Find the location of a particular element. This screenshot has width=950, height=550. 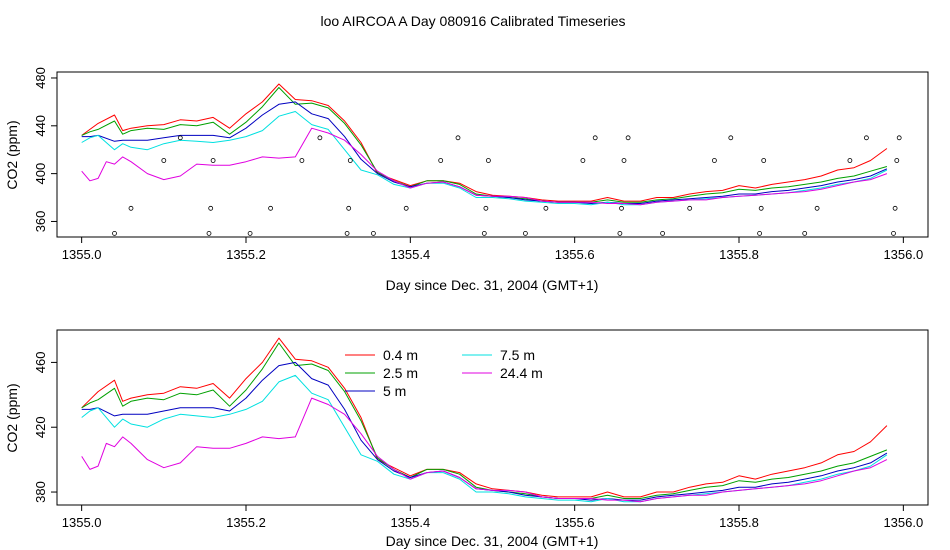

y-tick-label: 440 is located at coordinates (40, 126).